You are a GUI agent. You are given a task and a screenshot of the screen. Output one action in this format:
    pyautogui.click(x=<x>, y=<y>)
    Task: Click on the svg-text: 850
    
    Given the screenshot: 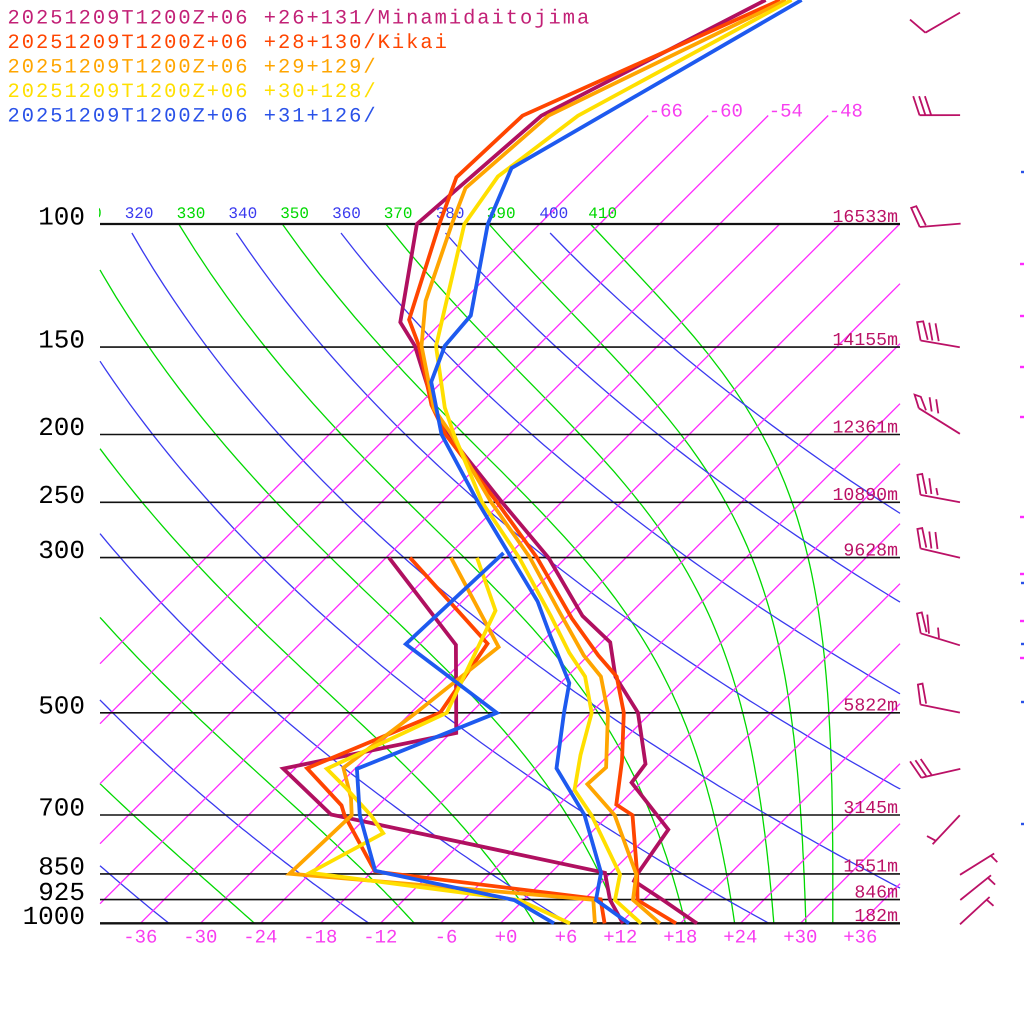 What is the action you would take?
    pyautogui.click(x=61, y=867)
    